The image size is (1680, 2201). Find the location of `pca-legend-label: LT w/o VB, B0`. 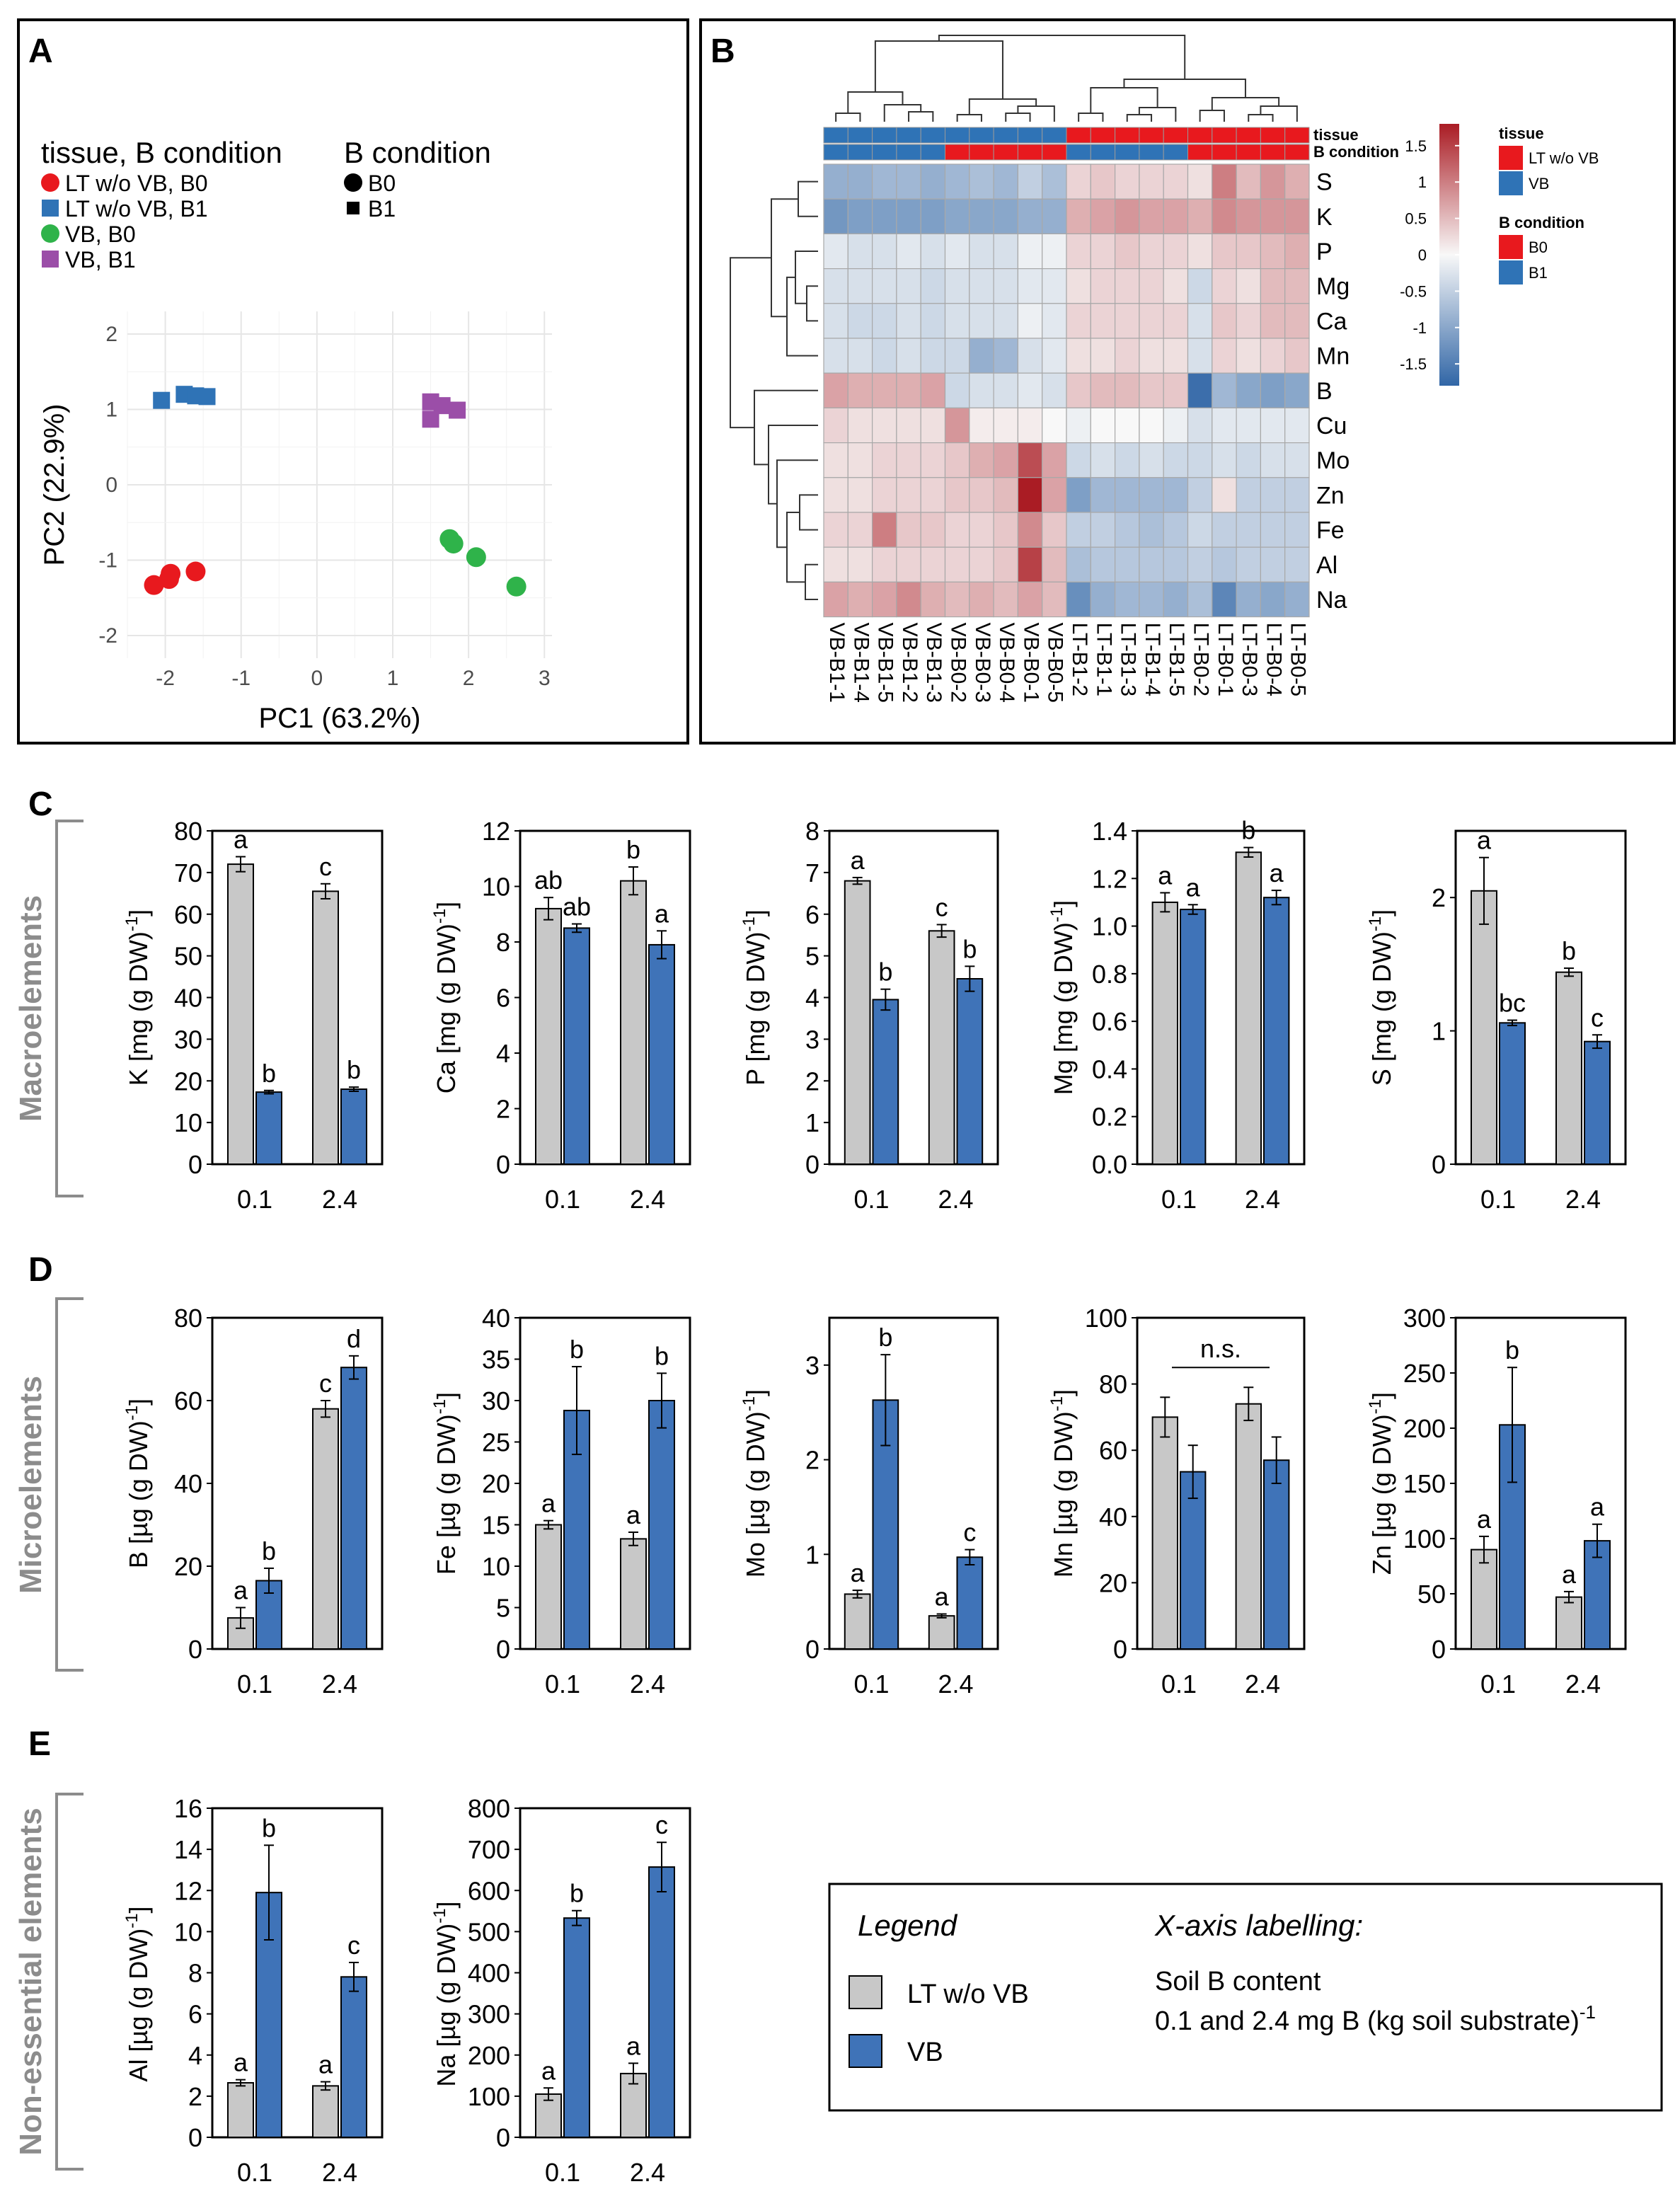

pca-legend-label: LT w/o VB, B0 is located at coordinates (137, 184).